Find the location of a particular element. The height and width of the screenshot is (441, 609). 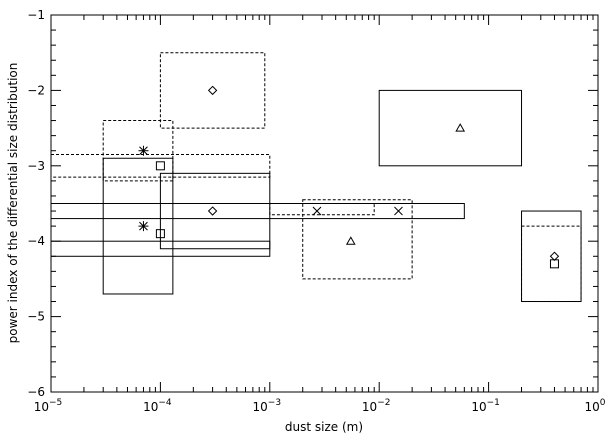

y-tick-label: −5 is located at coordinates (36, 317).